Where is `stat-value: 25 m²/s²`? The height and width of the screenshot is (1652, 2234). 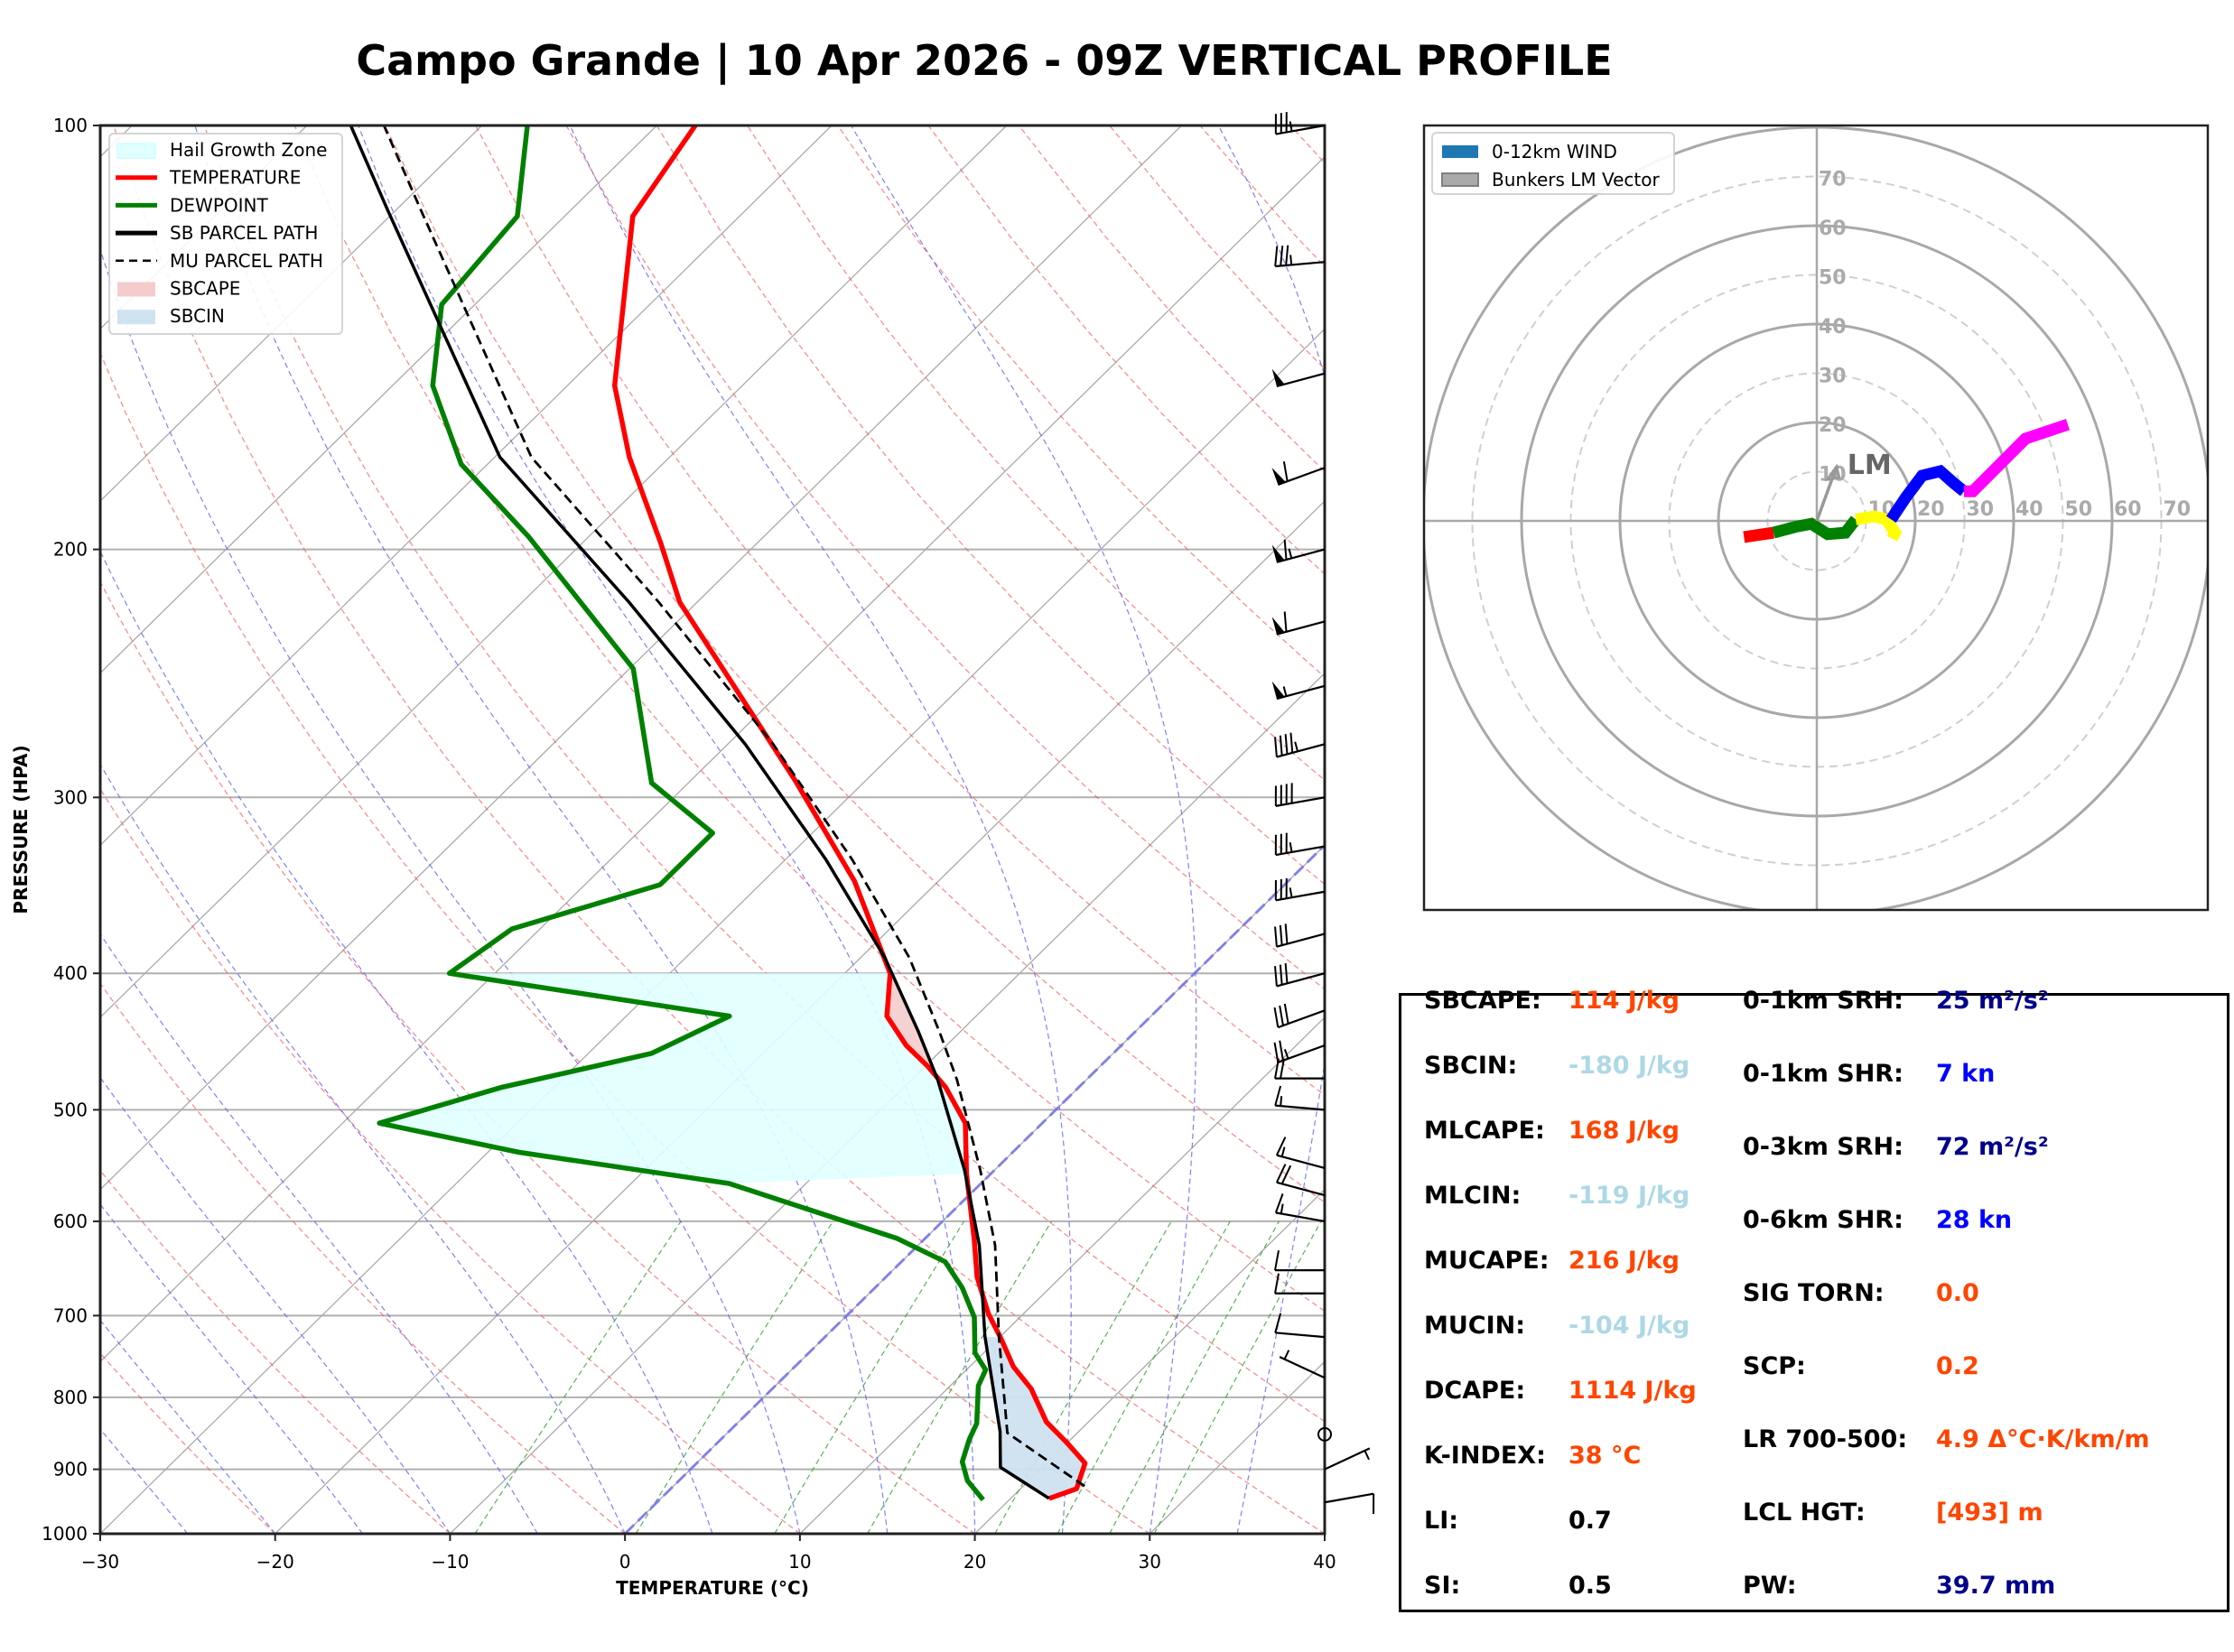
stat-value: 25 m²/s² is located at coordinates (1992, 1001).